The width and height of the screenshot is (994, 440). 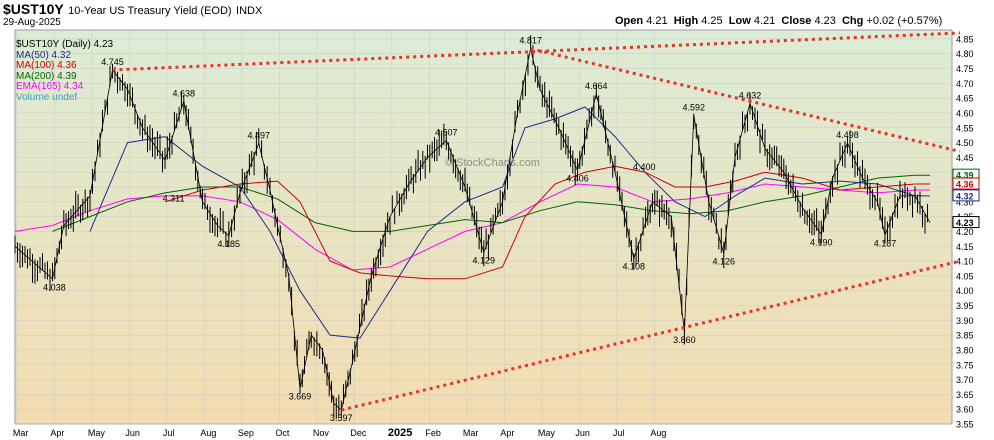 What do you see at coordinates (965, 176) in the screenshot?
I see `value-badge-label: 4.39` at bounding box center [965, 176].